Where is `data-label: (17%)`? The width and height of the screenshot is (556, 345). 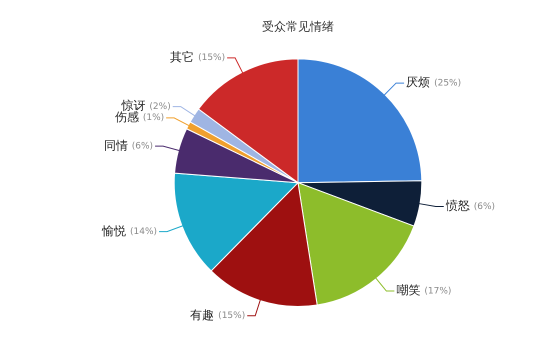 data-label: (17%) is located at coordinates (438, 291).